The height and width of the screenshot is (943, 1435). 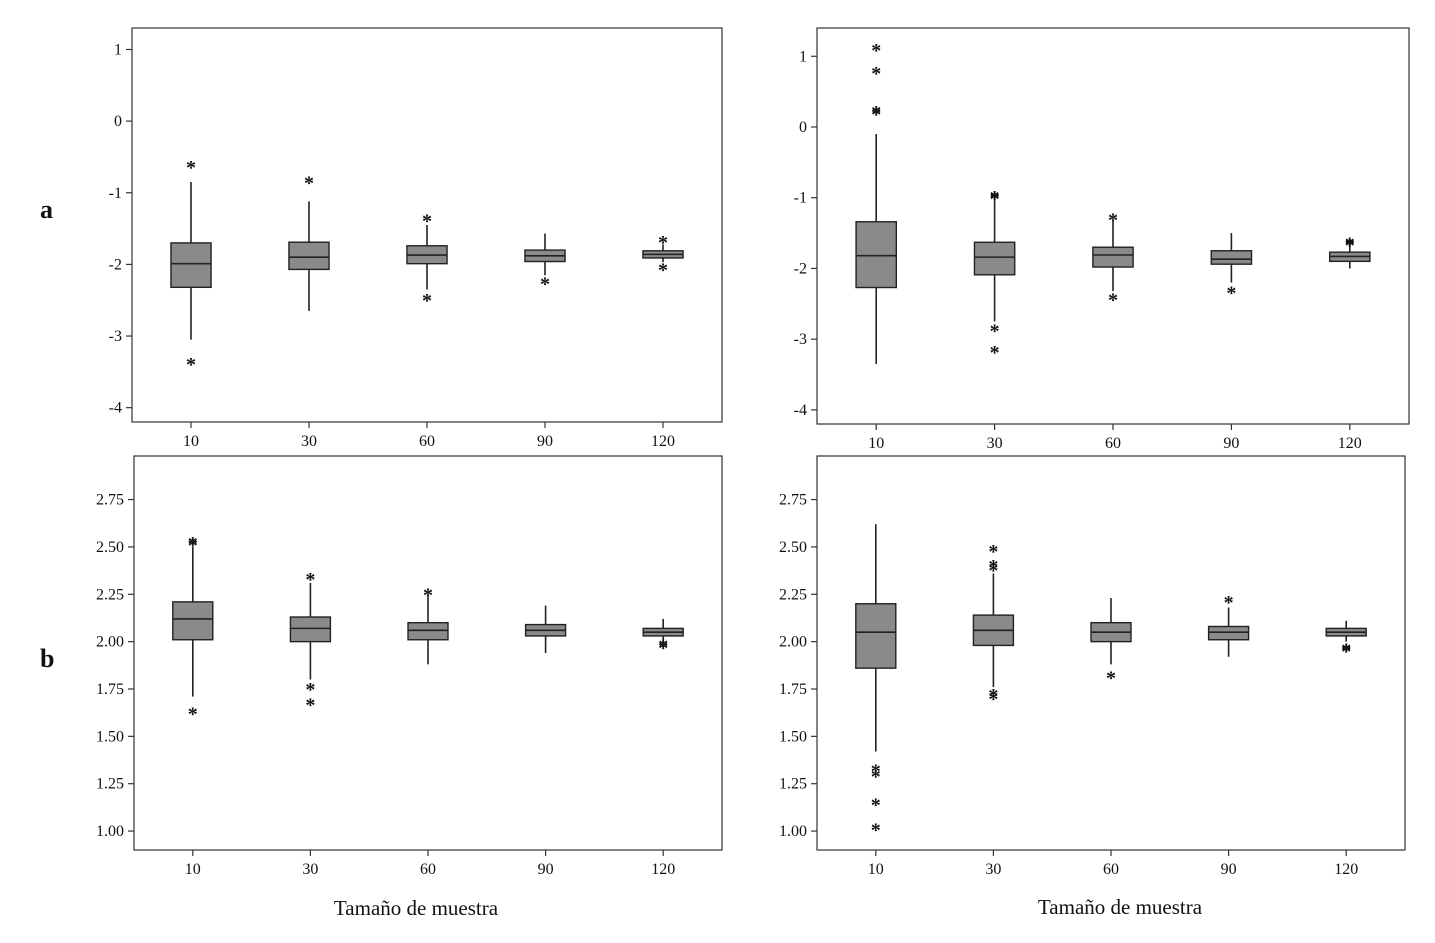 I want to click on box-group-30: ****, so click(x=994, y=275).